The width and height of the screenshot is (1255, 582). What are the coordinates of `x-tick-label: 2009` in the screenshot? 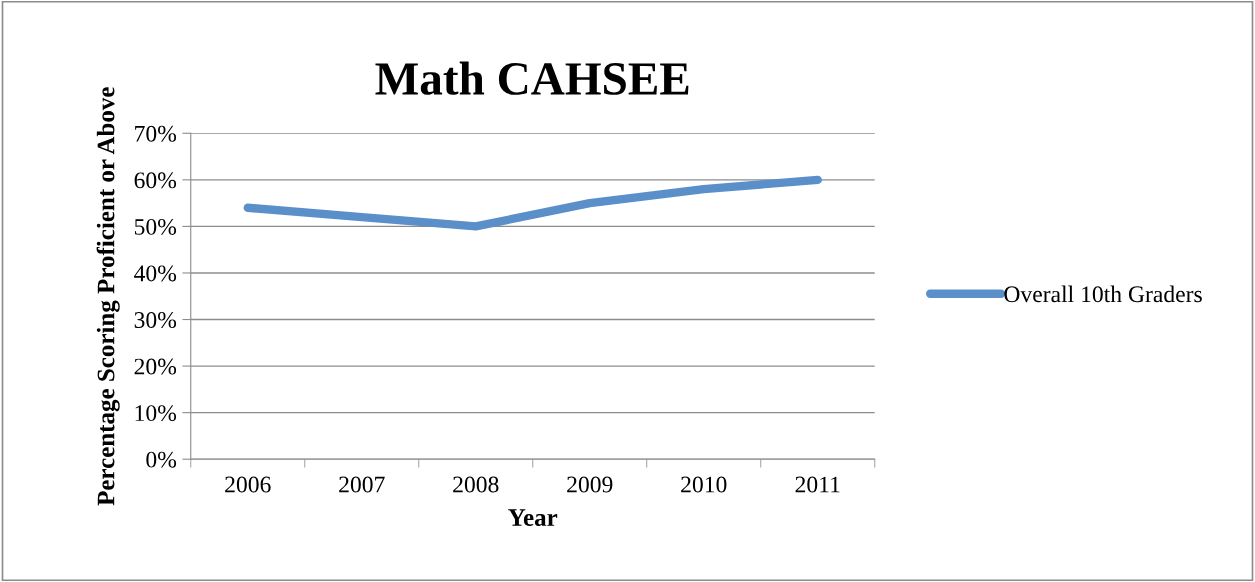 It's located at (590, 484).